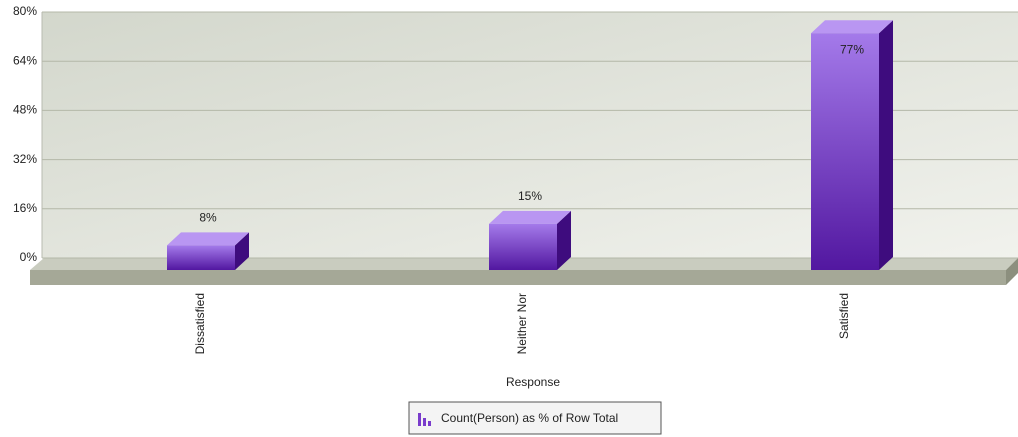  What do you see at coordinates (200, 323) in the screenshot?
I see `x-tick-label: Dissatisfied` at bounding box center [200, 323].